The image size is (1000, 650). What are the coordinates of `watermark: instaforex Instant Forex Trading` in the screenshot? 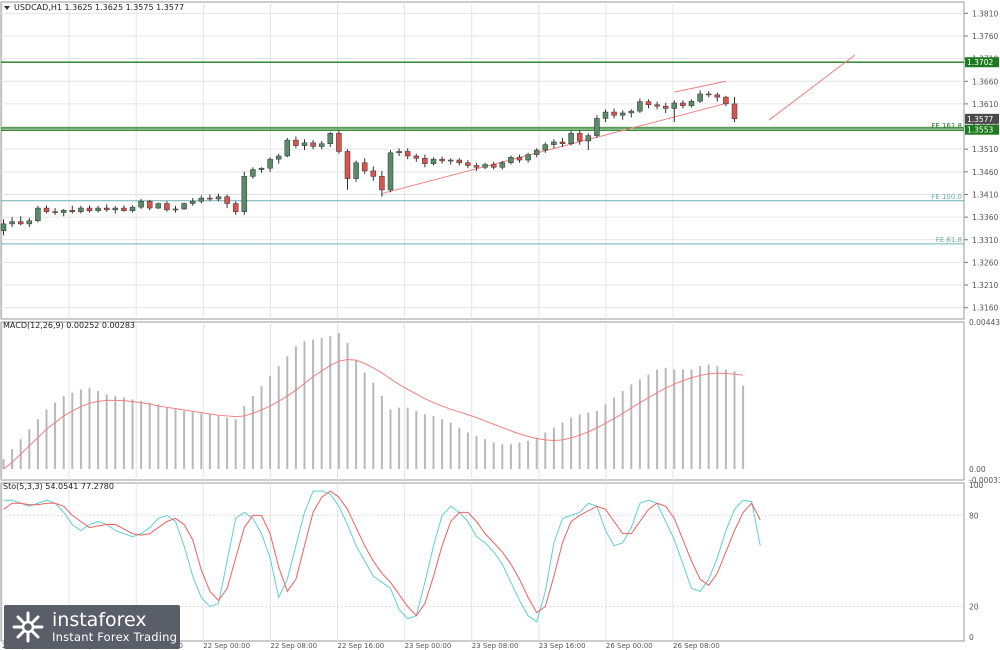 It's located at (92, 627).